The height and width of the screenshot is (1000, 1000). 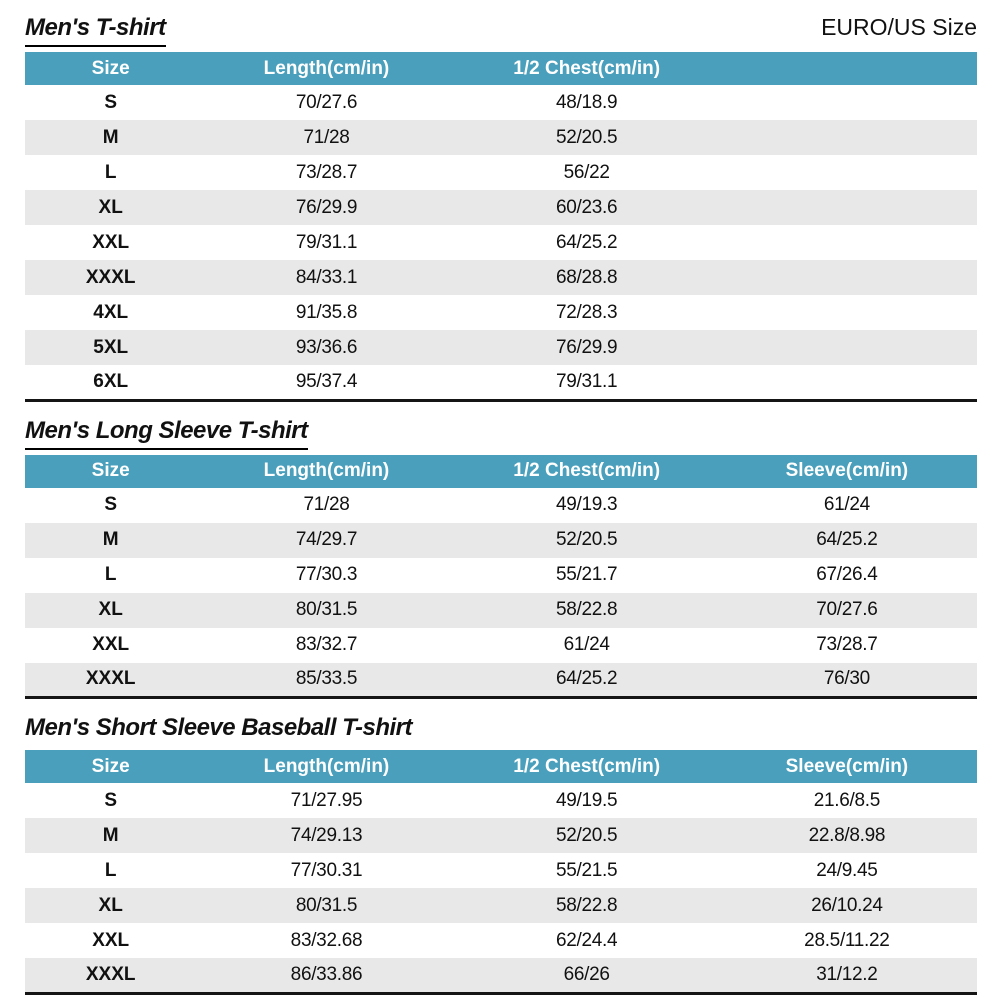 What do you see at coordinates (501, 680) in the screenshot?
I see `table-row: XXXL 85/33.5 64/25.2 76/30` at bounding box center [501, 680].